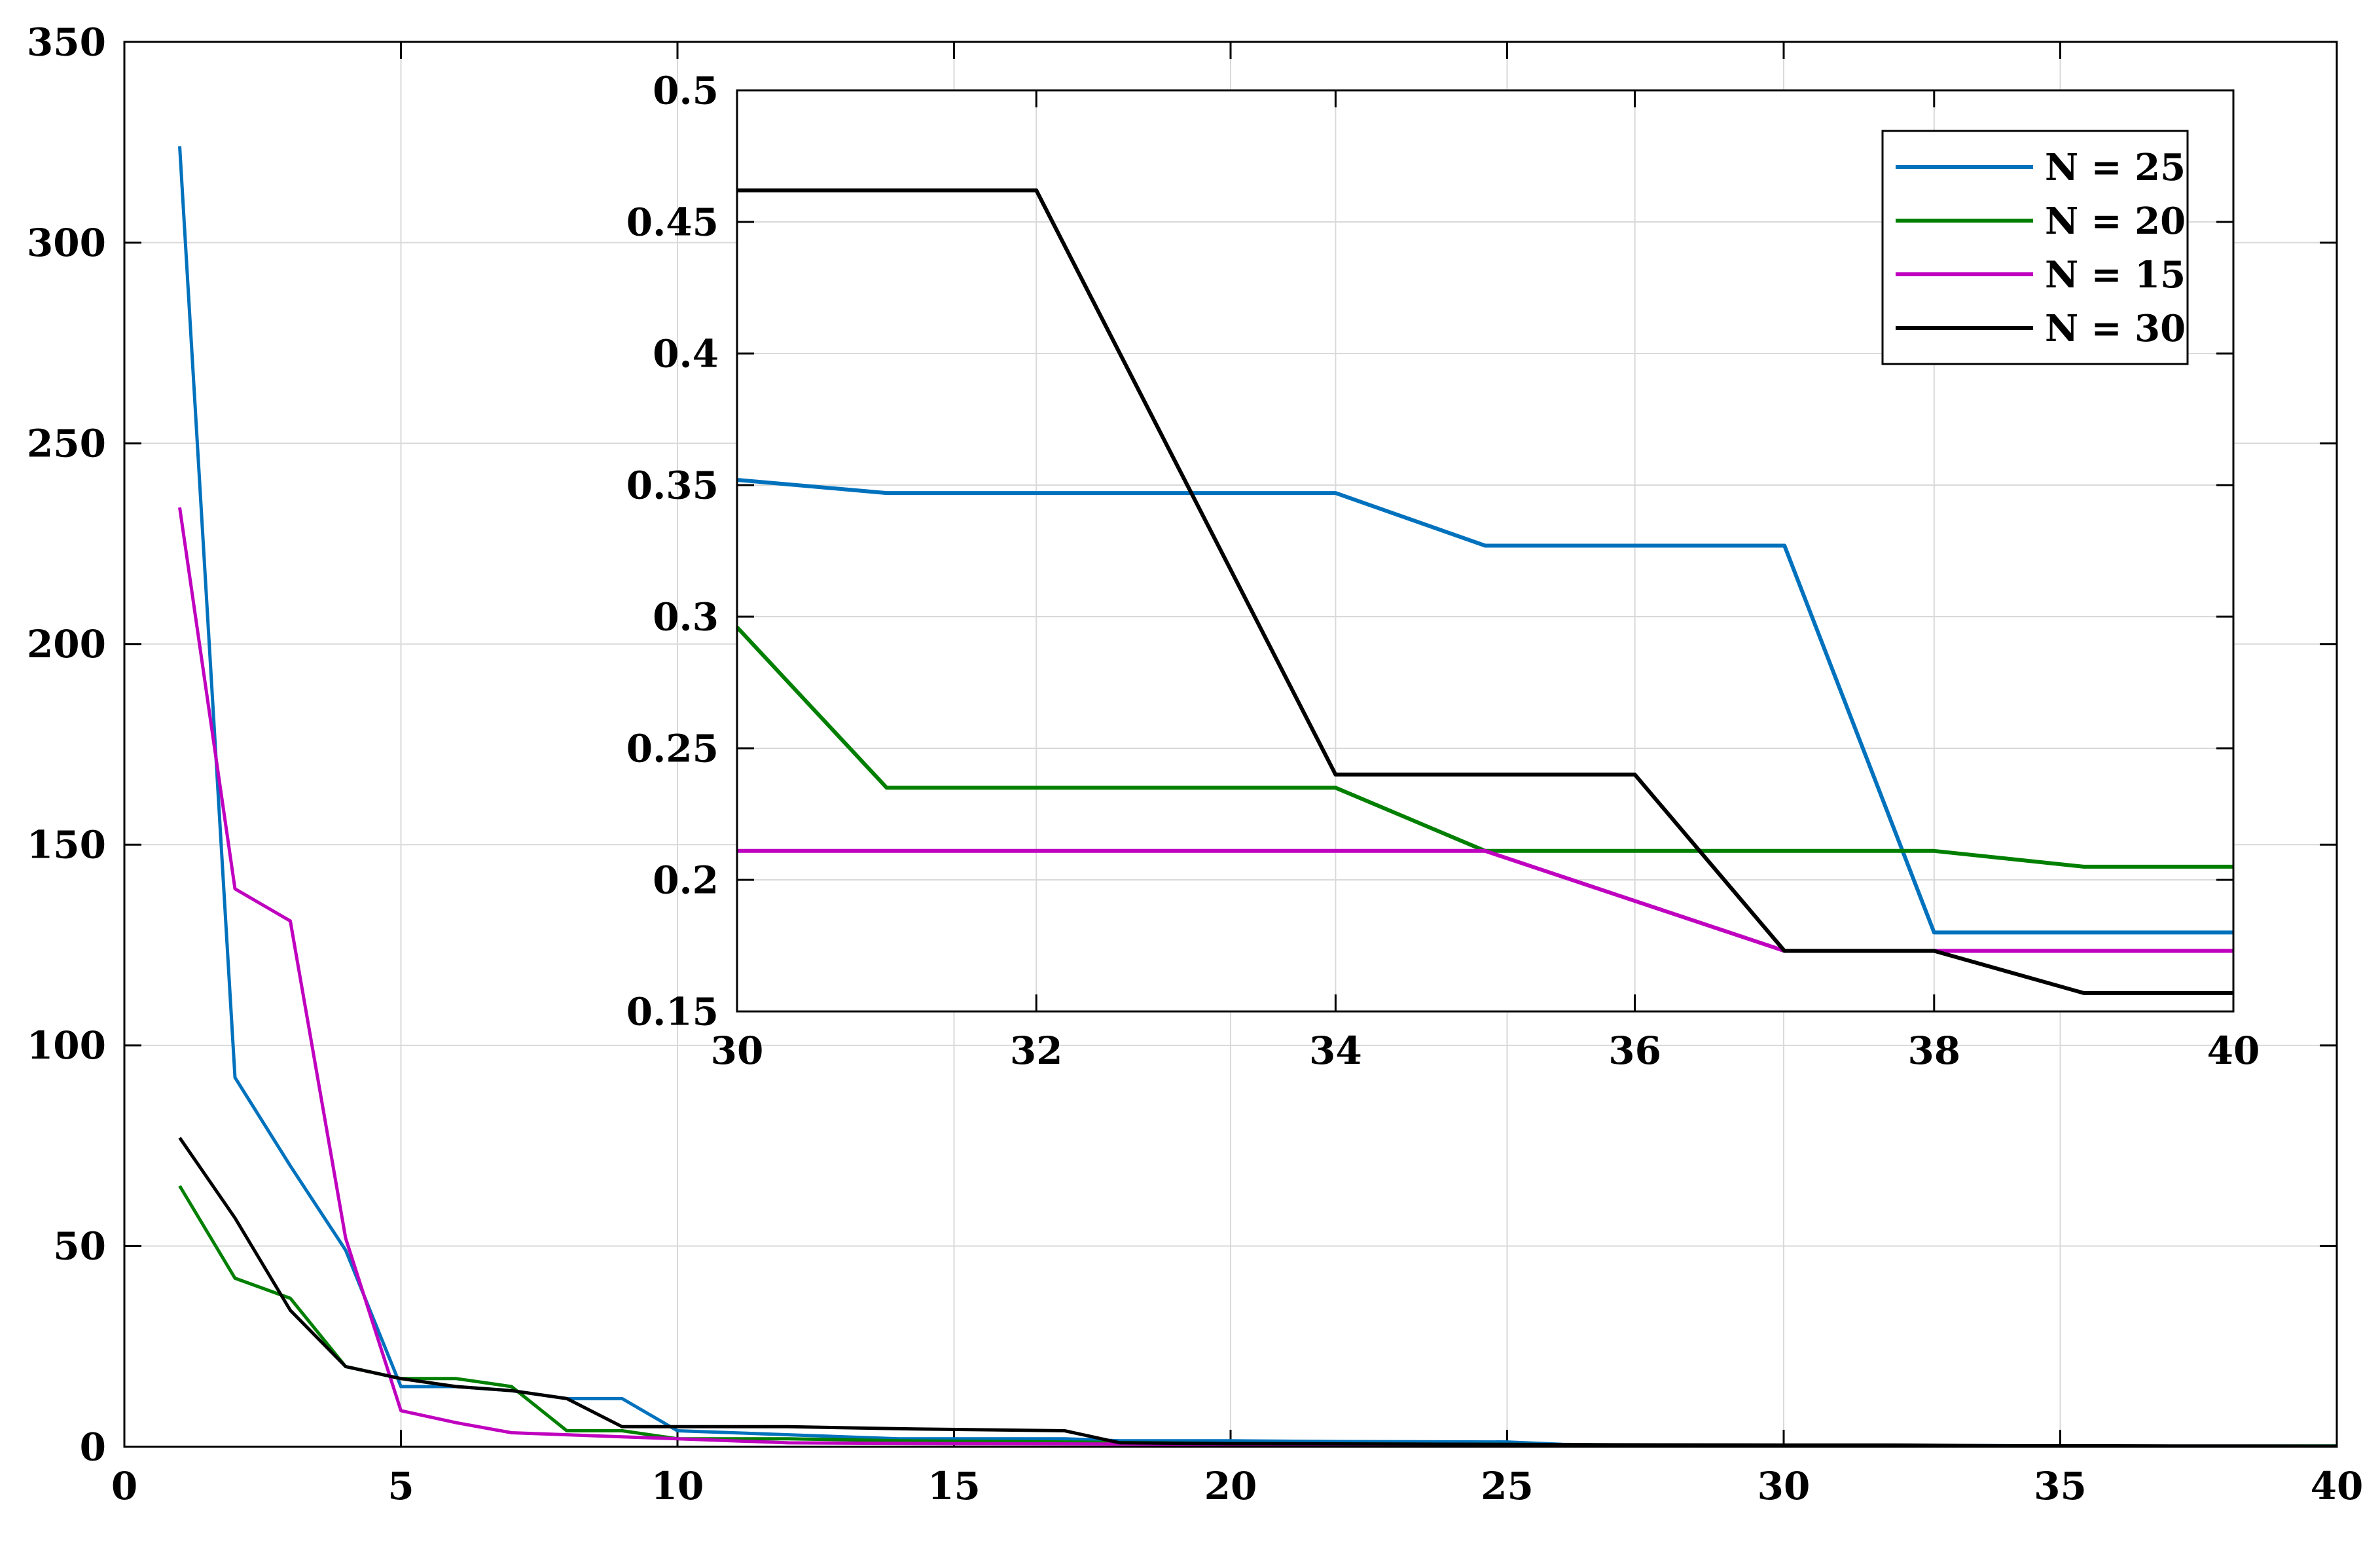  I want to click on x-tick-label: 5, so click(401, 1486).